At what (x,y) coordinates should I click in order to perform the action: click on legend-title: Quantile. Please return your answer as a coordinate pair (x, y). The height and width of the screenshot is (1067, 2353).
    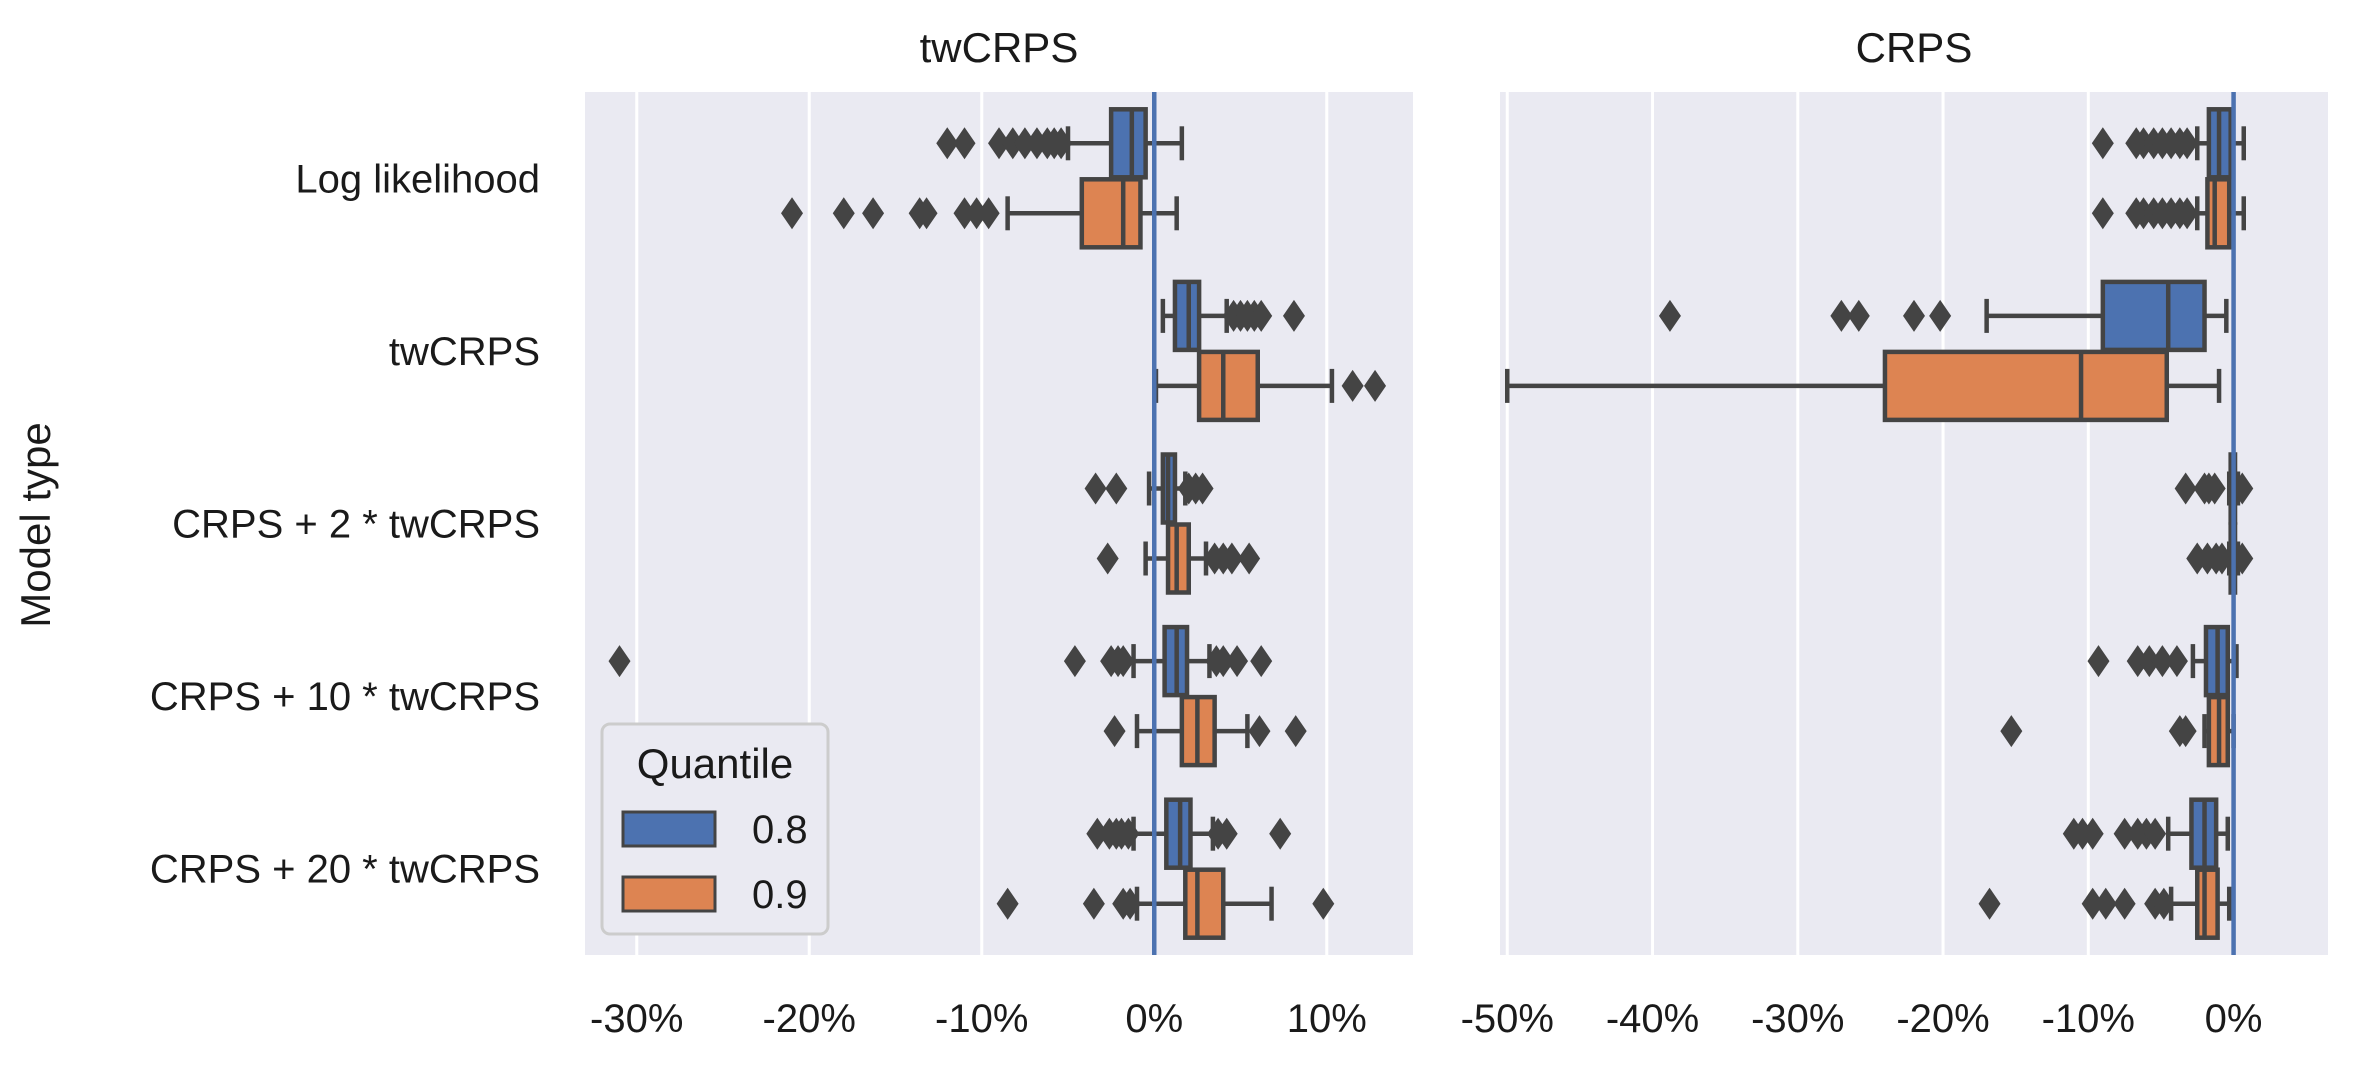
    Looking at the image, I should click on (715, 763).